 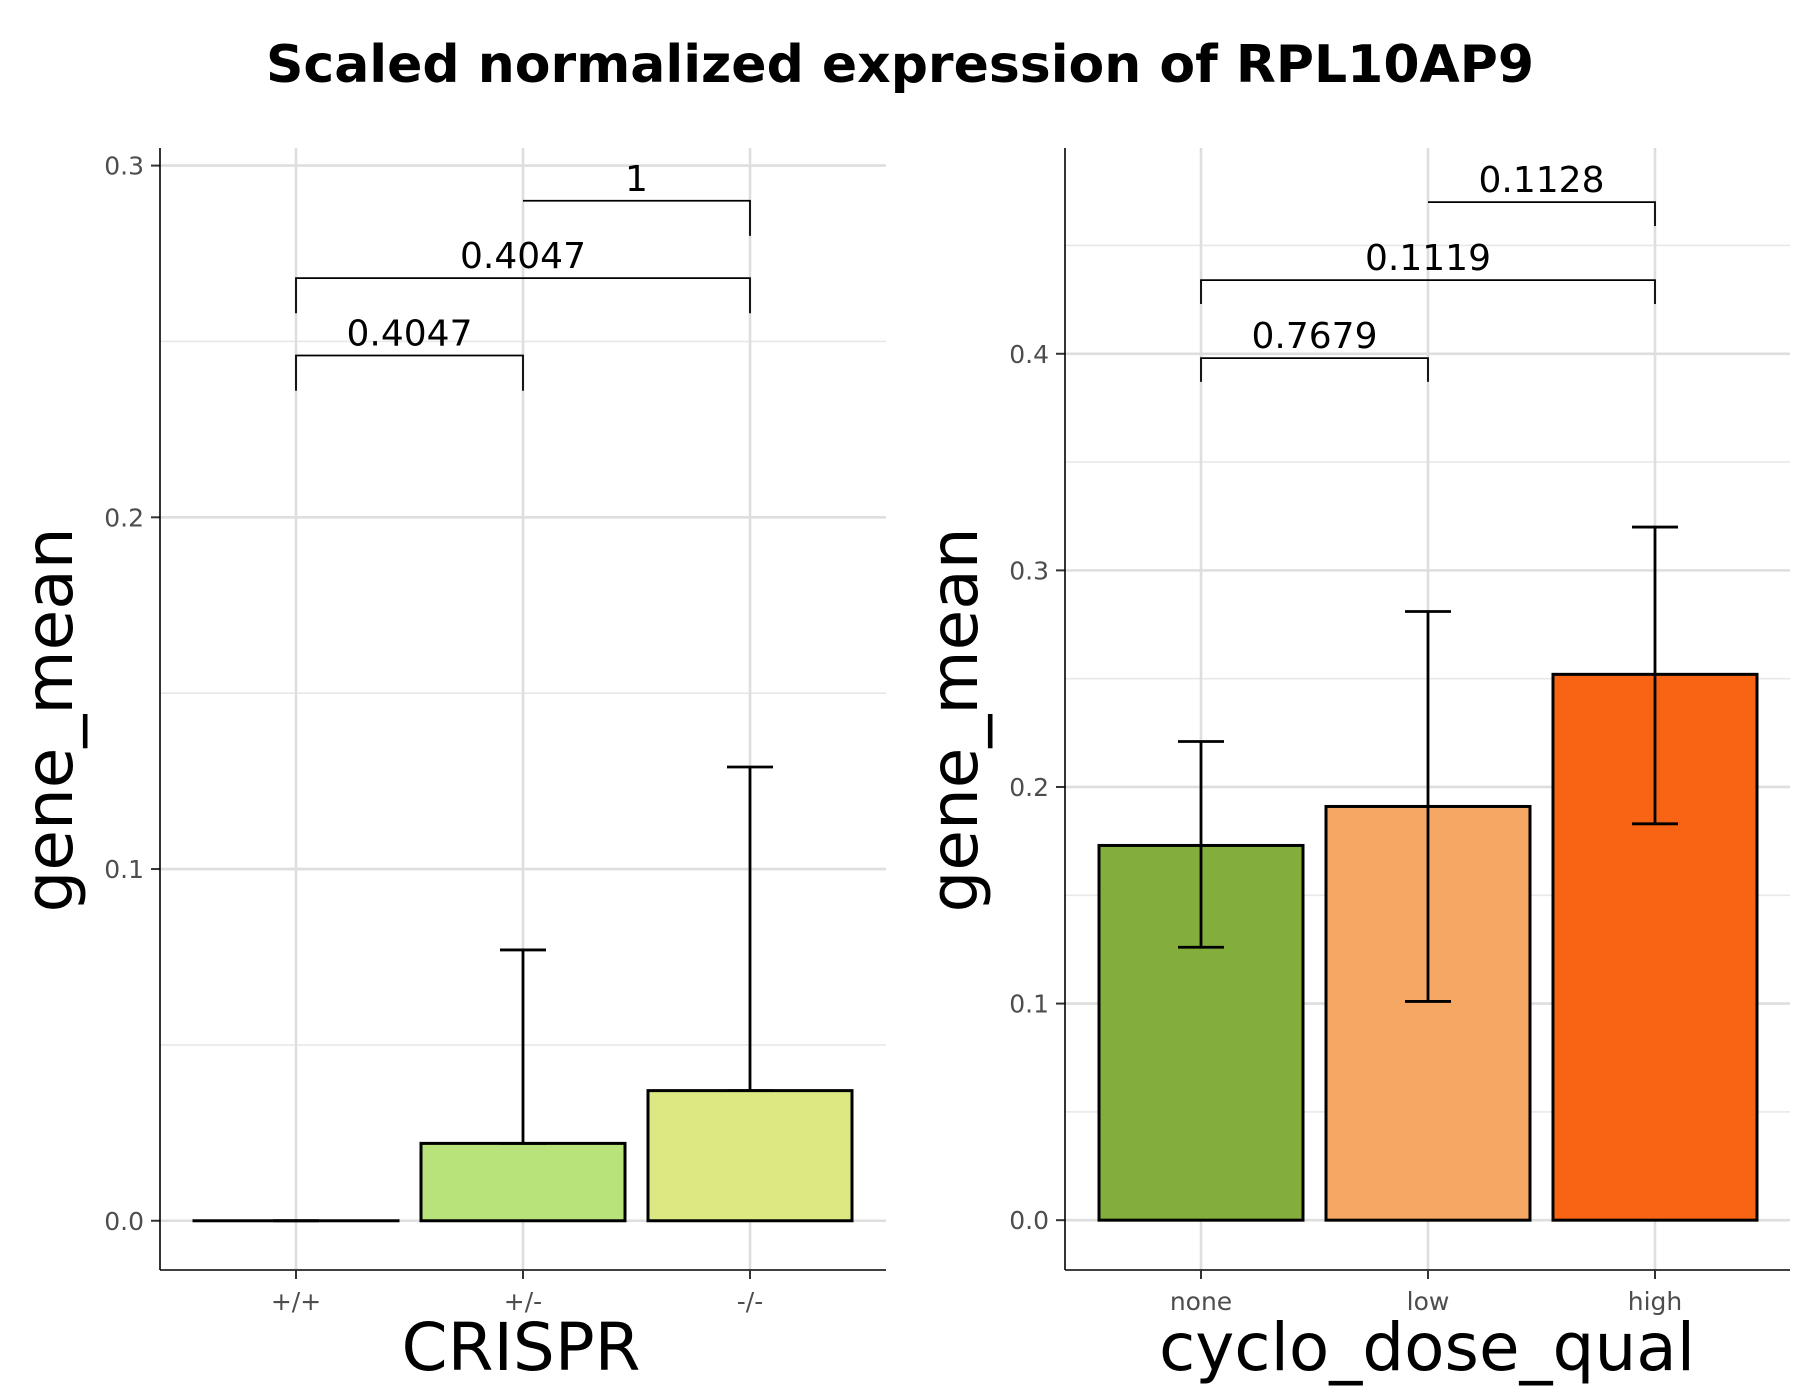 I want to click on figure-title: Scaled normalized expression of RPL10AP9, so click(x=900, y=65).